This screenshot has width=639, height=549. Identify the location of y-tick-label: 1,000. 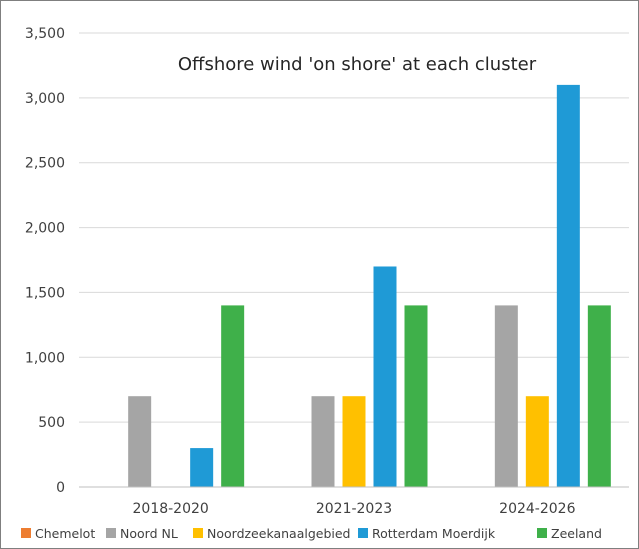
(45, 358).